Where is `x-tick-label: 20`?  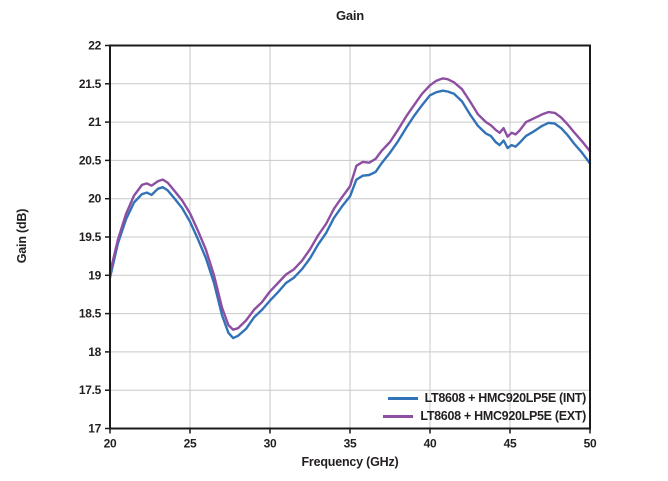 x-tick-label: 20 is located at coordinates (110, 444).